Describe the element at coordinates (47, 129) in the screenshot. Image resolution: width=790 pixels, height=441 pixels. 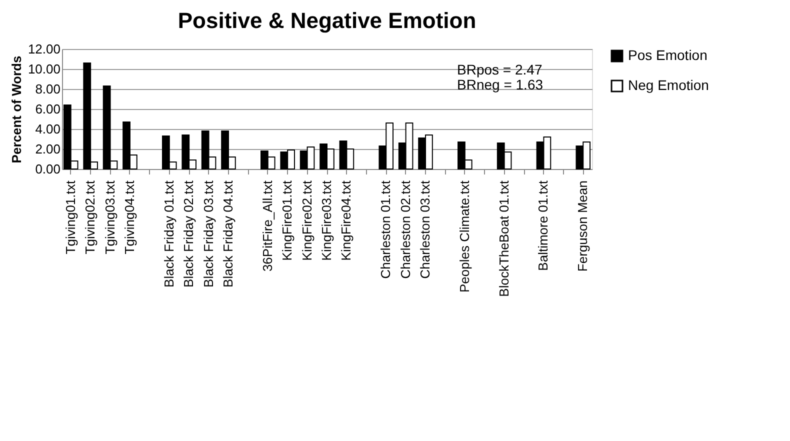
I see `y-tick-label: 4.00` at that location.